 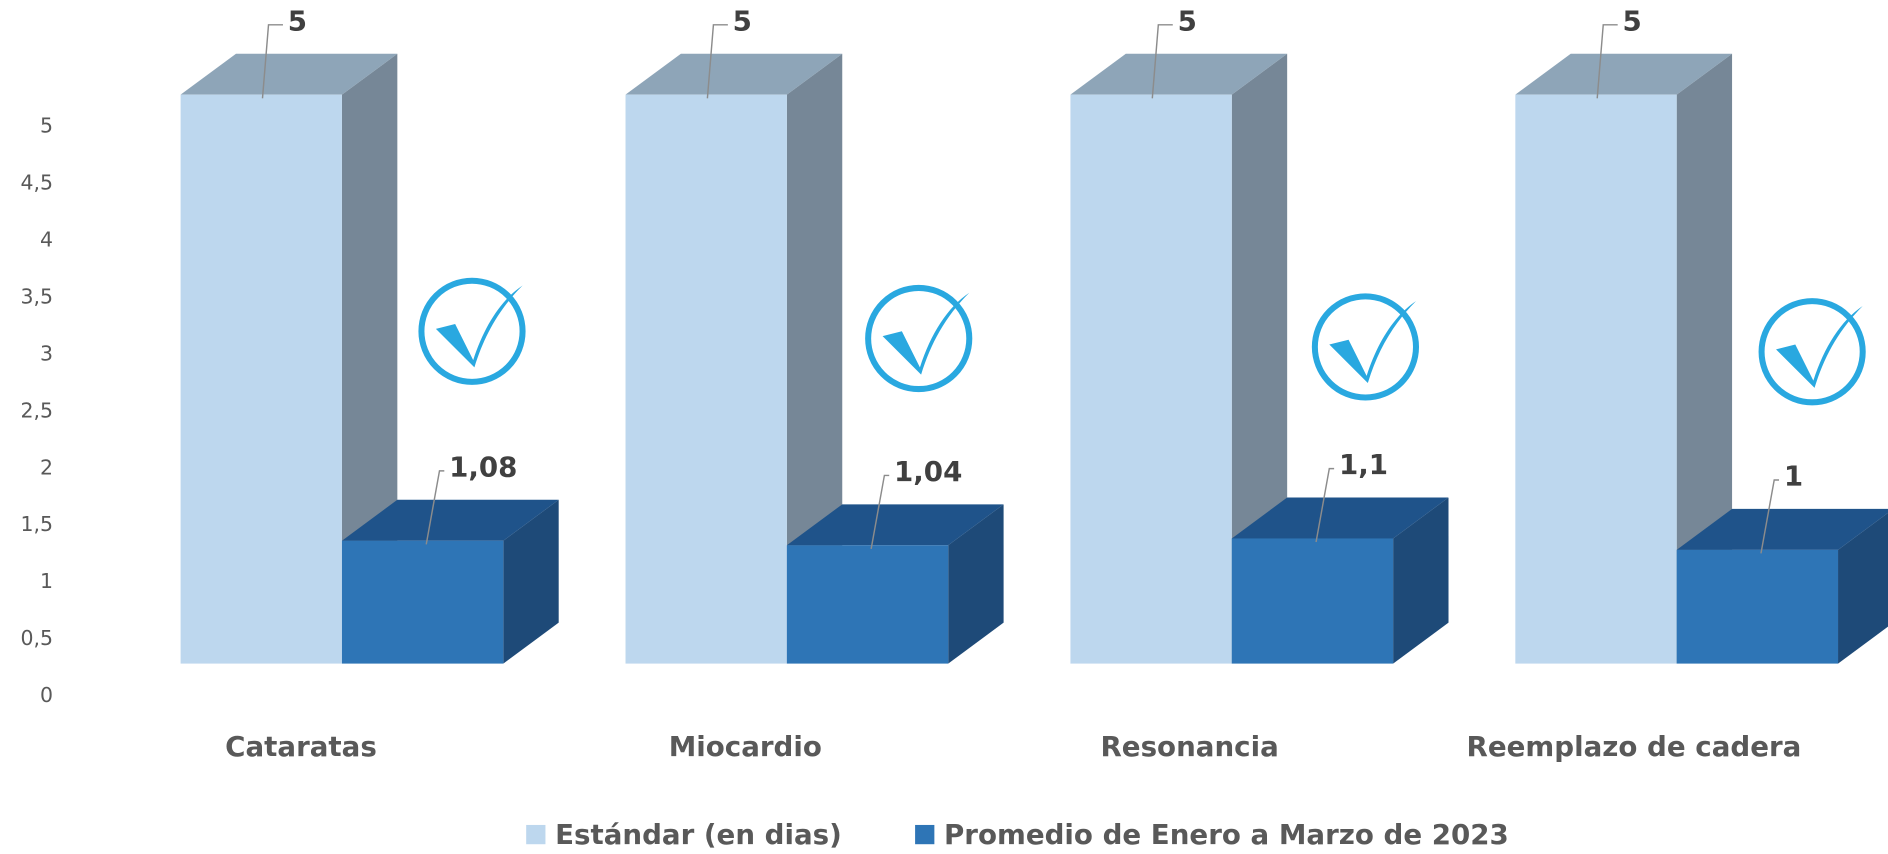 I want to click on y-tick-label: 4,5, so click(x=36, y=183).